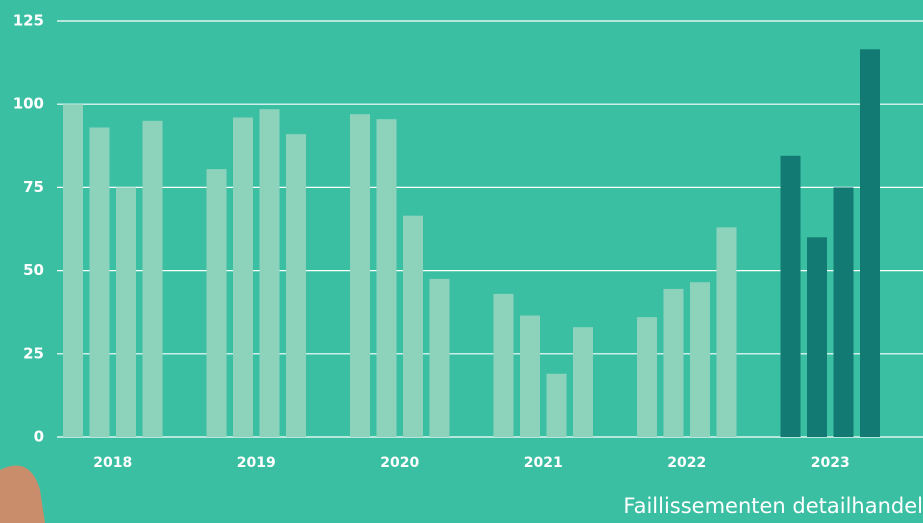 Image resolution: width=923 pixels, height=523 pixels. Describe the element at coordinates (830, 463) in the screenshot. I see `x-tick-label: 2023` at that location.